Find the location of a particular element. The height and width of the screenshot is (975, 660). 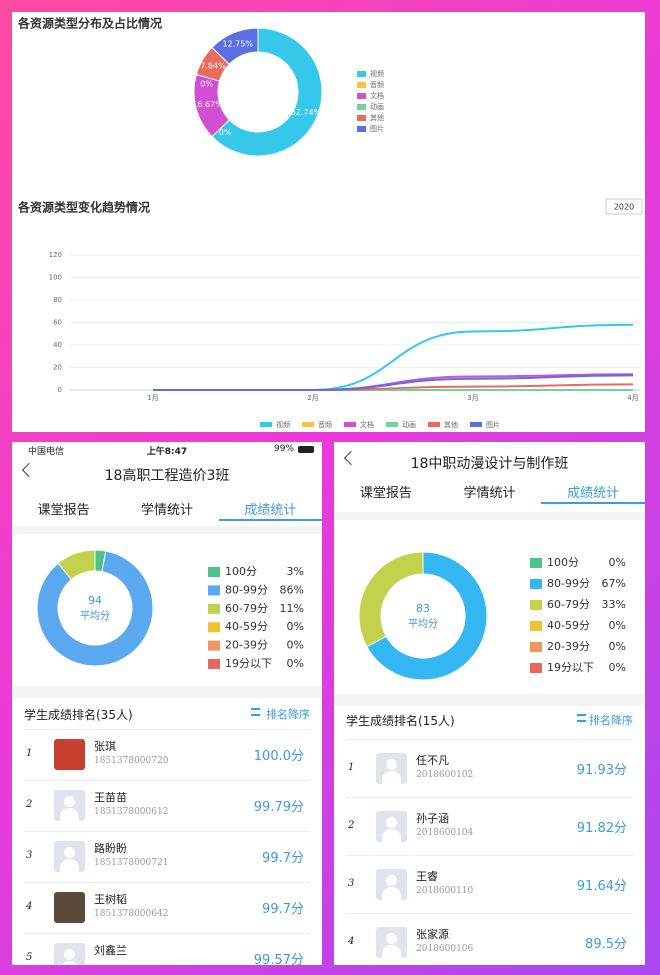

y-tick-label: 120 is located at coordinates (55, 255).